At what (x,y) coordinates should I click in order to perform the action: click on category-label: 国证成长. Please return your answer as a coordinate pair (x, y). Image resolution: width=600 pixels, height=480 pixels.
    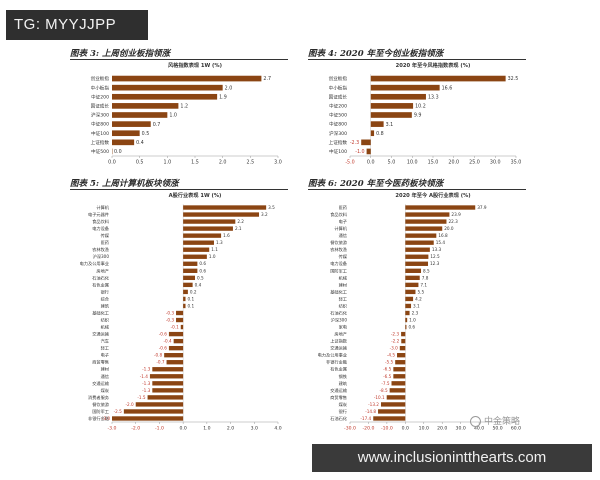
    Looking at the image, I should click on (100, 105).